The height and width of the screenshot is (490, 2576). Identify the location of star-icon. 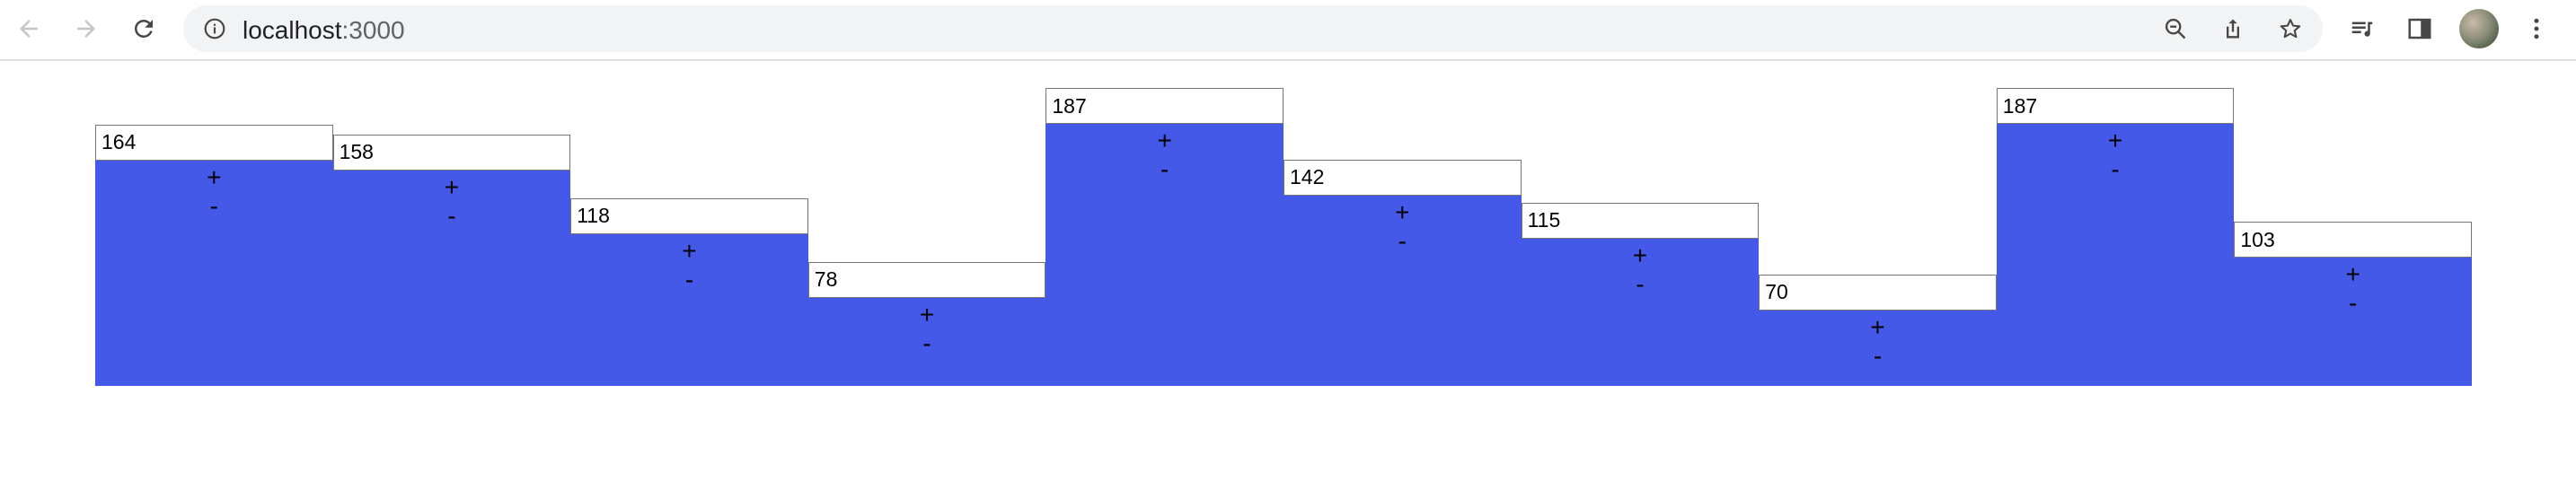
(2290, 29).